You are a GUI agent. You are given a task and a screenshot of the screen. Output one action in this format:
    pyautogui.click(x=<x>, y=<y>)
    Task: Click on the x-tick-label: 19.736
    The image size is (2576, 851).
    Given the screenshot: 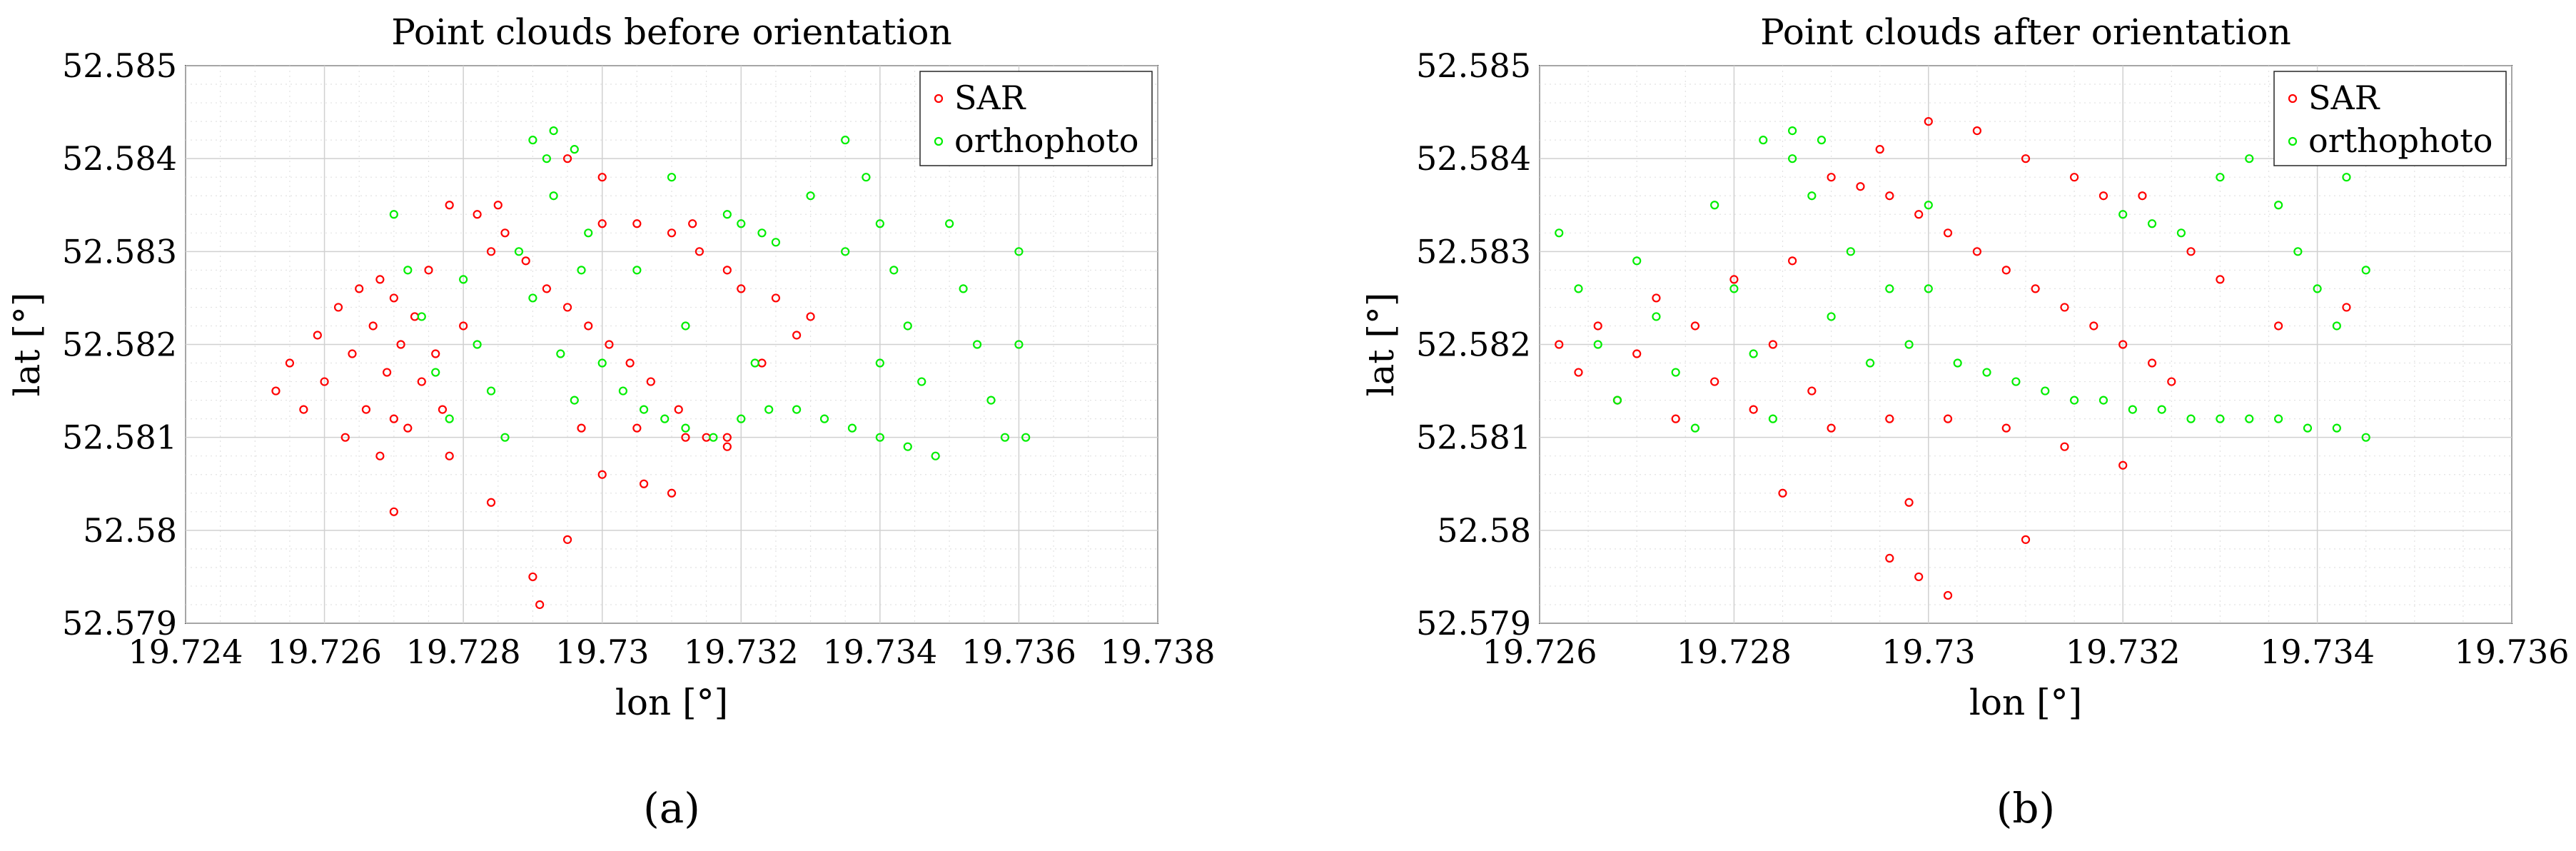 What is the action you would take?
    pyautogui.click(x=1018, y=652)
    